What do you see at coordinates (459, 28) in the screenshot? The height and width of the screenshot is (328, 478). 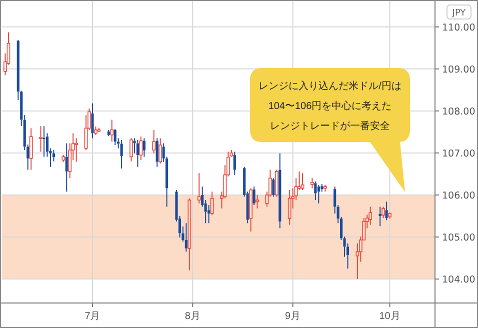 I see `y-tick-label: 110.00` at bounding box center [459, 28].